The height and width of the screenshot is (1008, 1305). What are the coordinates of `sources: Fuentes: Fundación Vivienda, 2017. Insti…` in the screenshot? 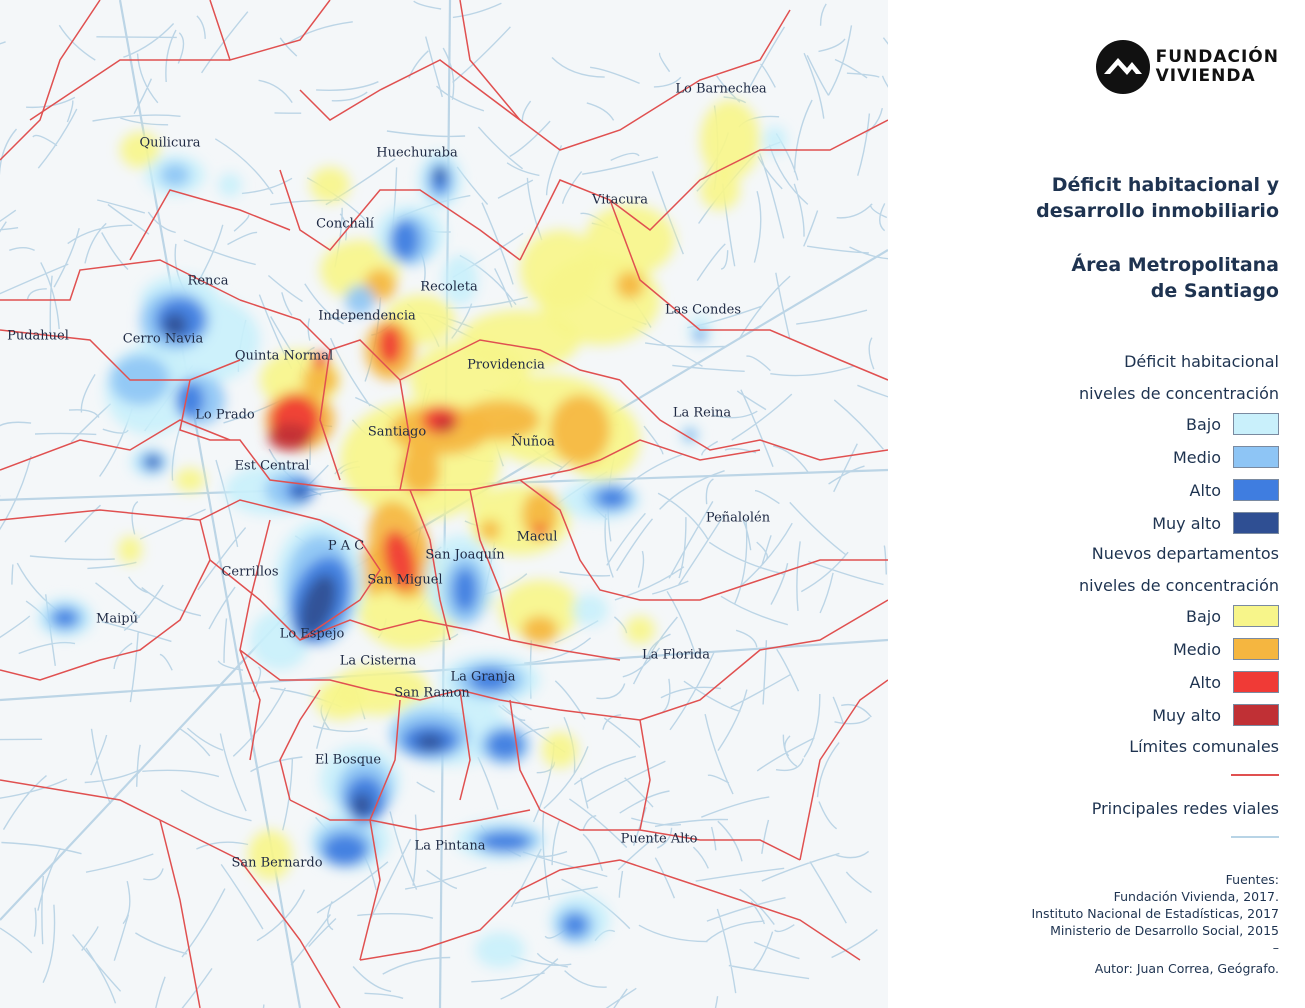 It's located at (1155, 924).